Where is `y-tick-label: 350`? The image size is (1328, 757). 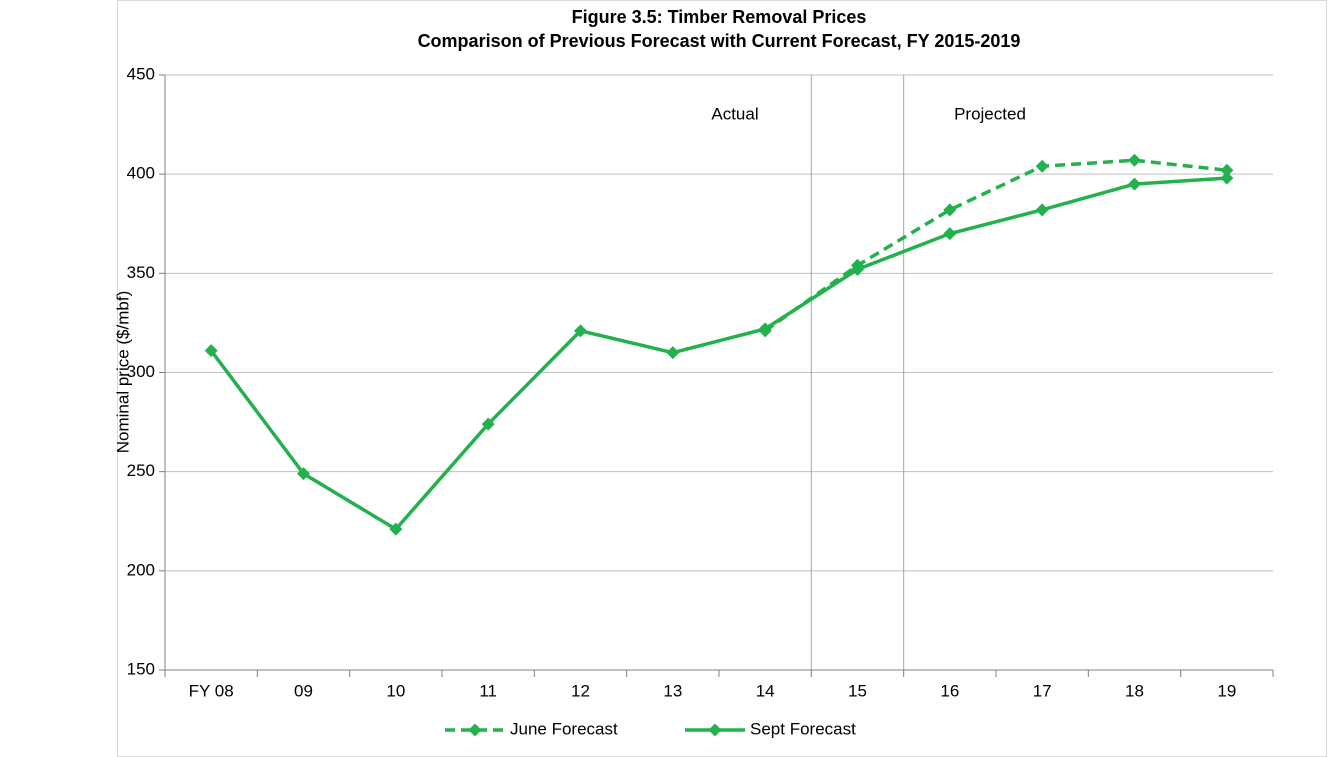
y-tick-label: 350 is located at coordinates (141, 272).